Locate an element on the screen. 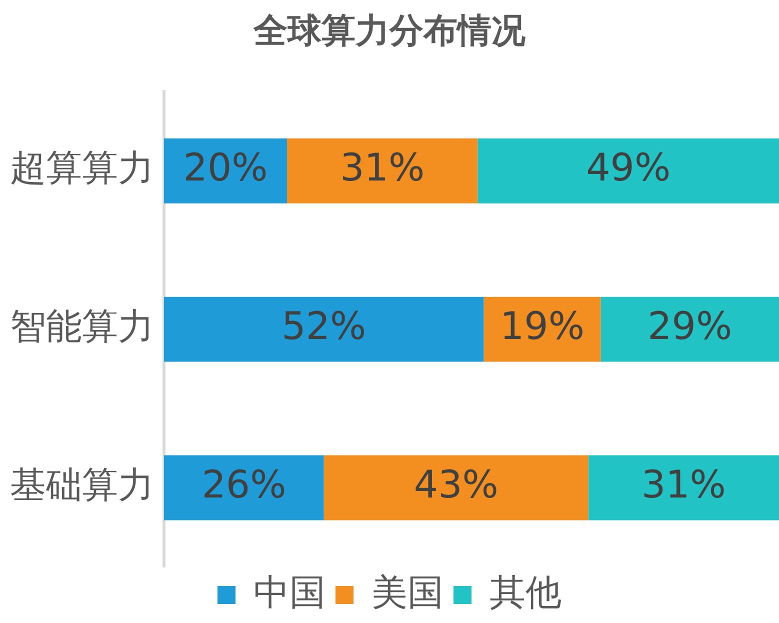  data-label: 43% is located at coordinates (456, 484).